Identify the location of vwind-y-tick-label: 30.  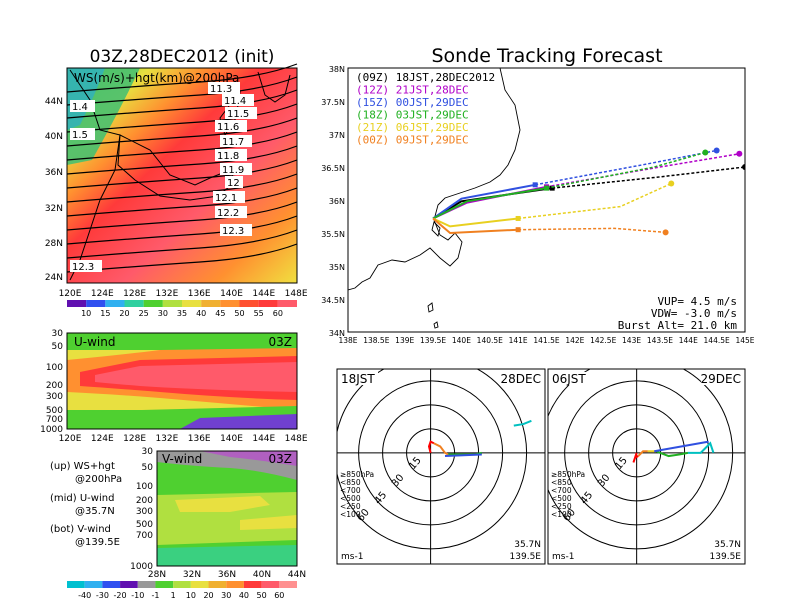
(148, 452).